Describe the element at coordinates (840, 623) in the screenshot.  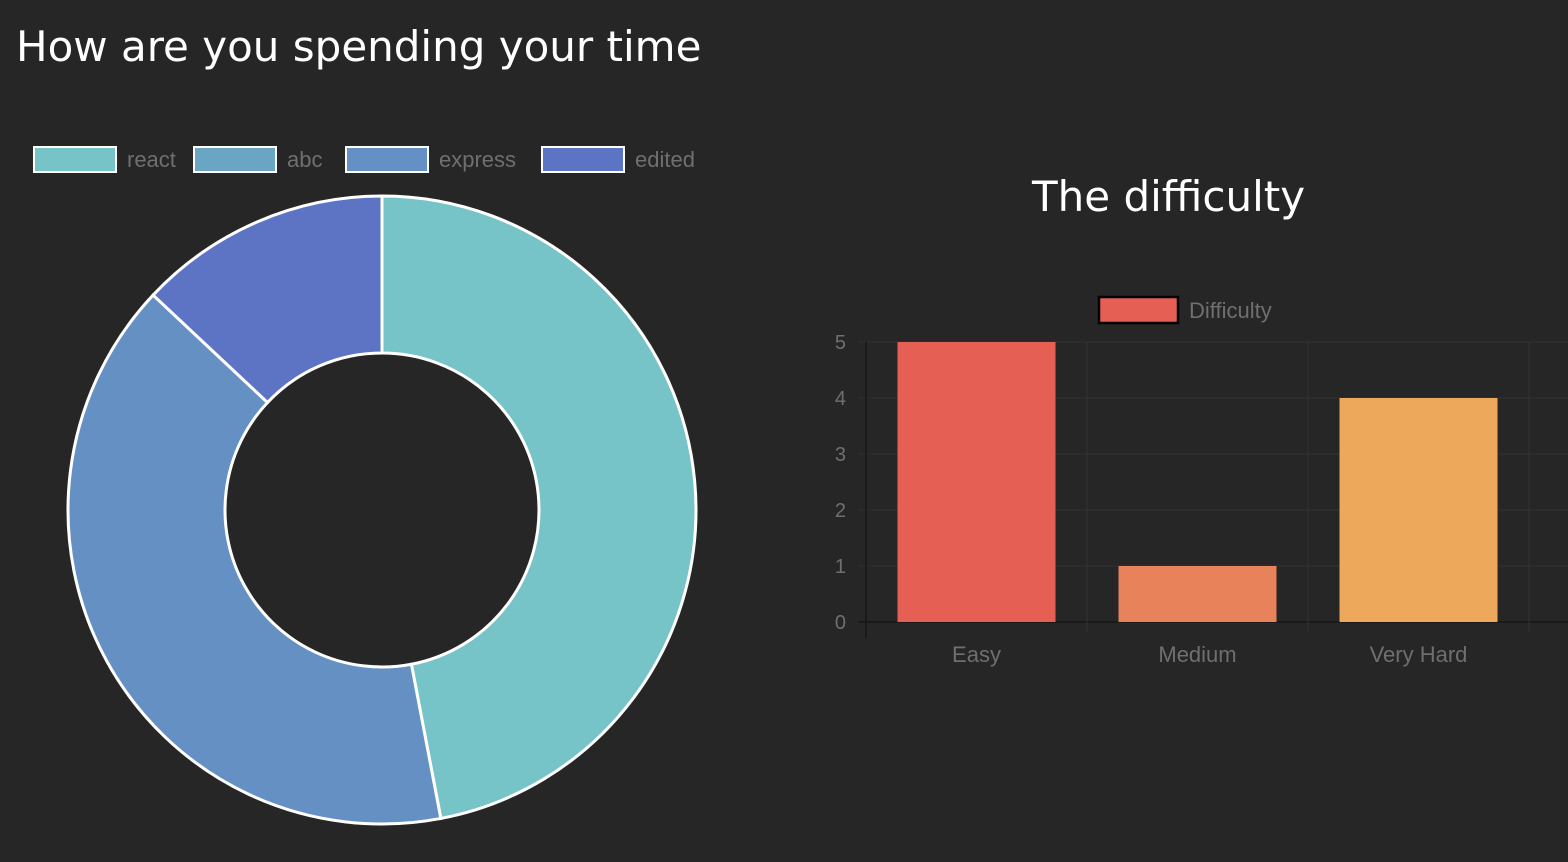
I see `y-tick-label-0: 0` at that location.